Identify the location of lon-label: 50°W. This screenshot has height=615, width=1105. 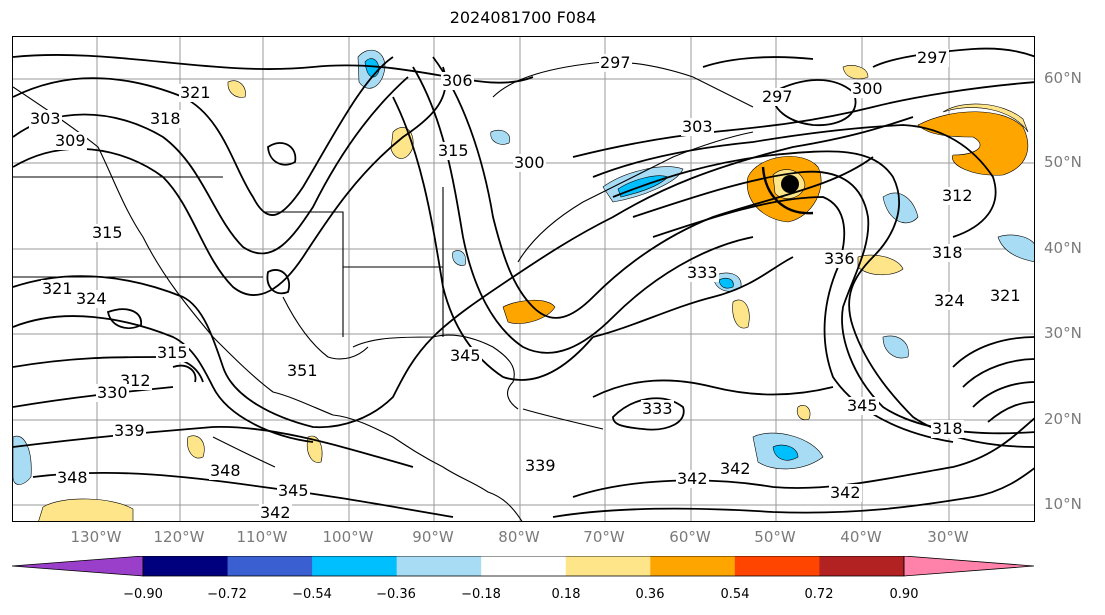
(775, 537).